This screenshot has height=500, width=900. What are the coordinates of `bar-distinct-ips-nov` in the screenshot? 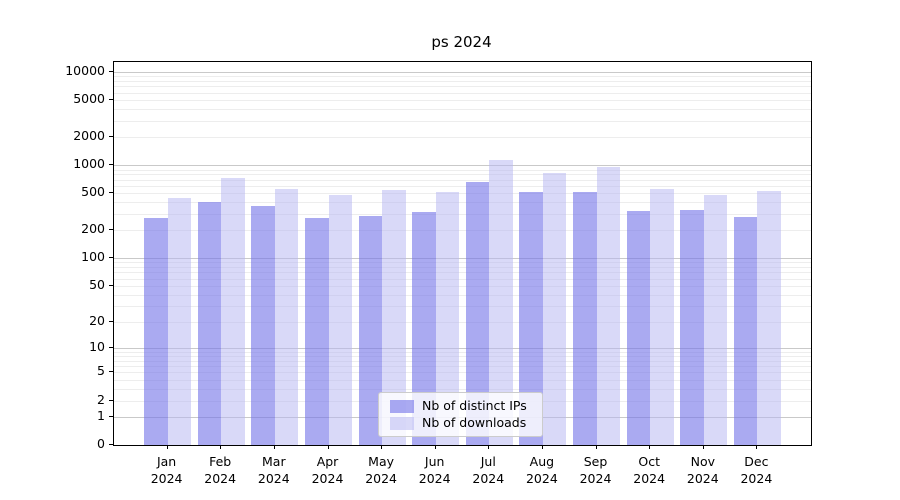 It's located at (692, 327).